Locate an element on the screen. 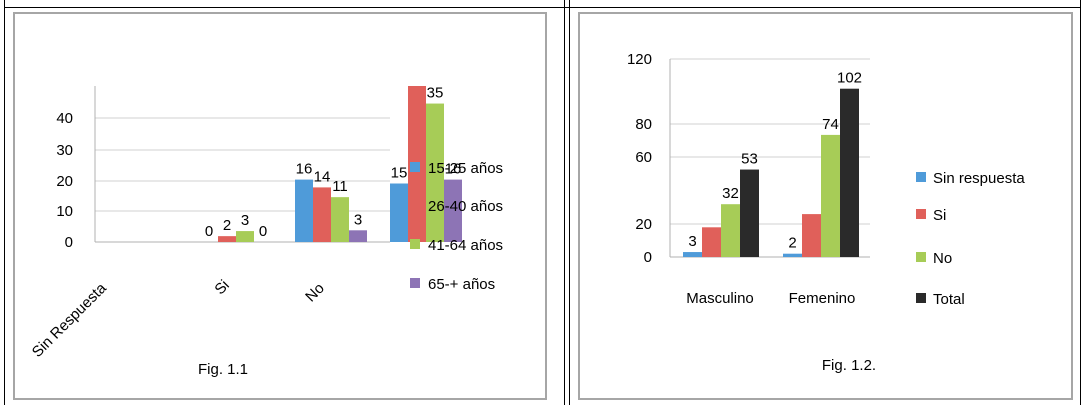 The height and width of the screenshot is (405, 1085). y-tick-label: 10 is located at coordinates (64, 211).